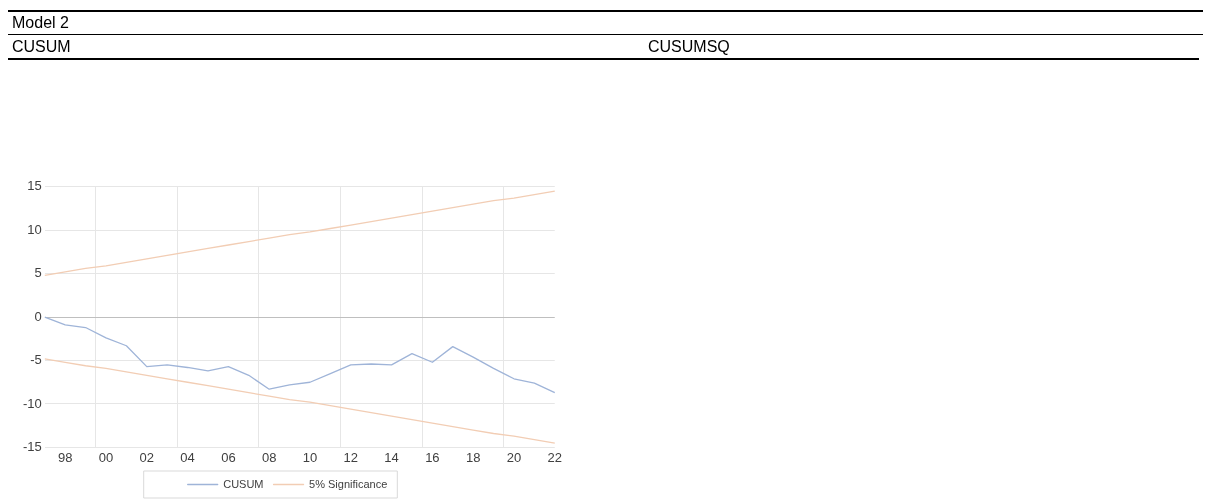 The image size is (1207, 502). What do you see at coordinates (38, 316) in the screenshot?
I see `y-tick-label: 0` at bounding box center [38, 316].